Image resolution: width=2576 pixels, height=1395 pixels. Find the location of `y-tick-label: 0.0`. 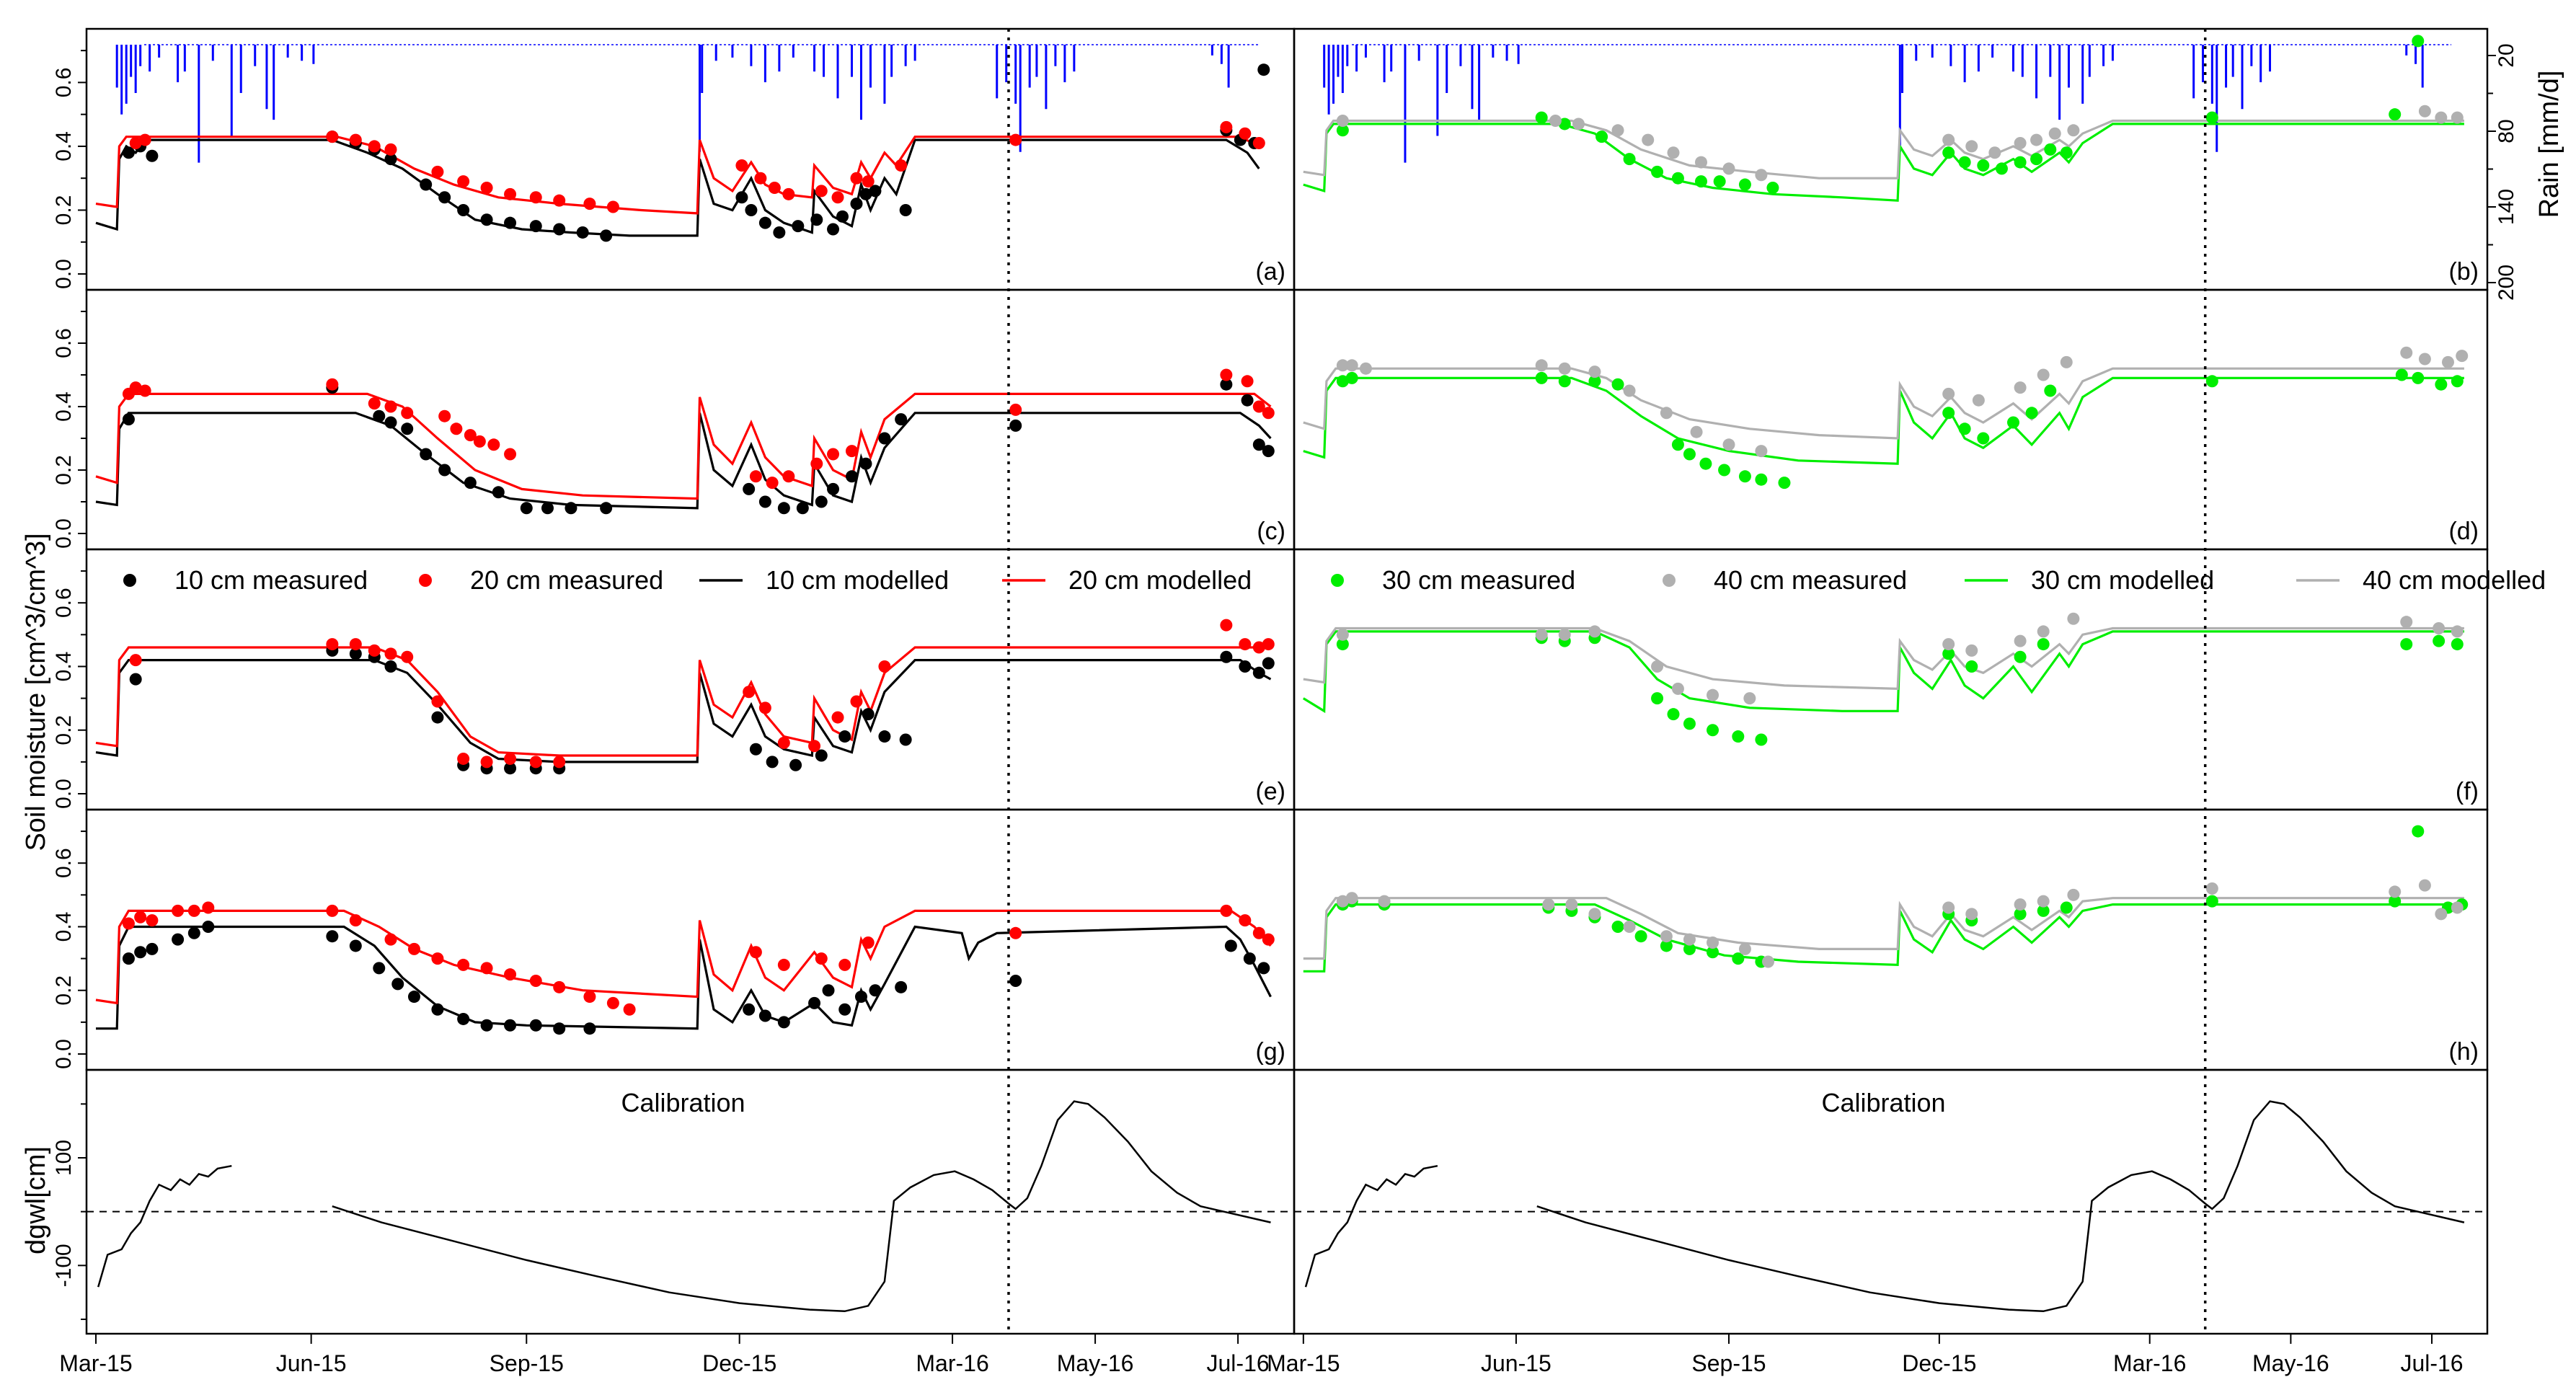

y-tick-label: 0.0 is located at coordinates (64, 794).